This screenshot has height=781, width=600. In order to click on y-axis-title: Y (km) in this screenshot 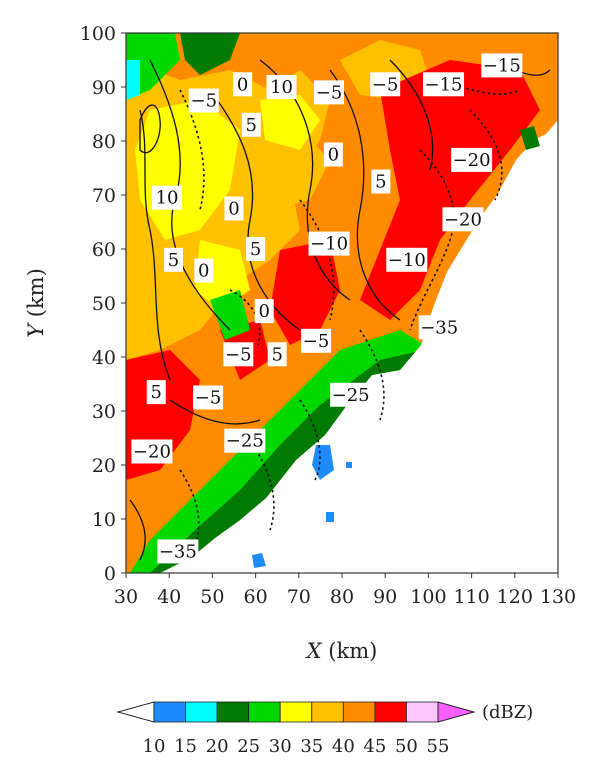, I will do `click(36, 303)`.